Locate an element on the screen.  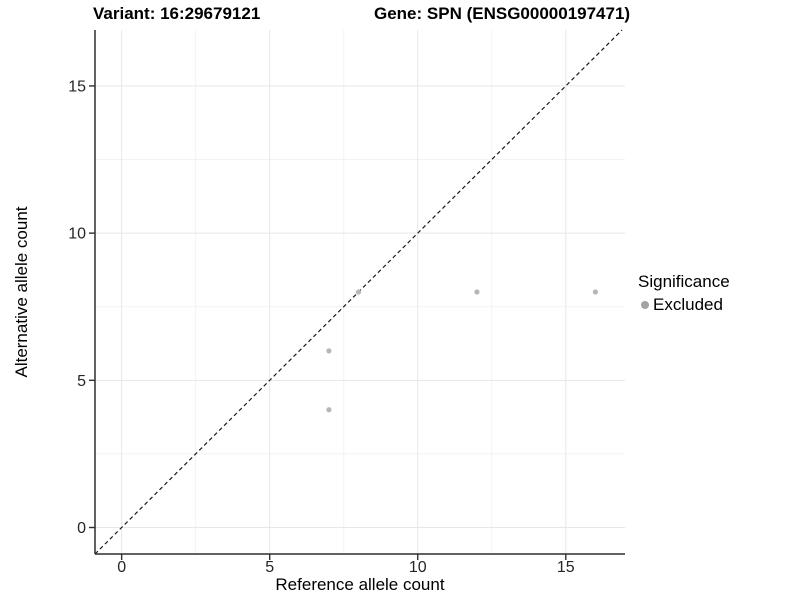
x-tick-label: 5 is located at coordinates (269, 567).